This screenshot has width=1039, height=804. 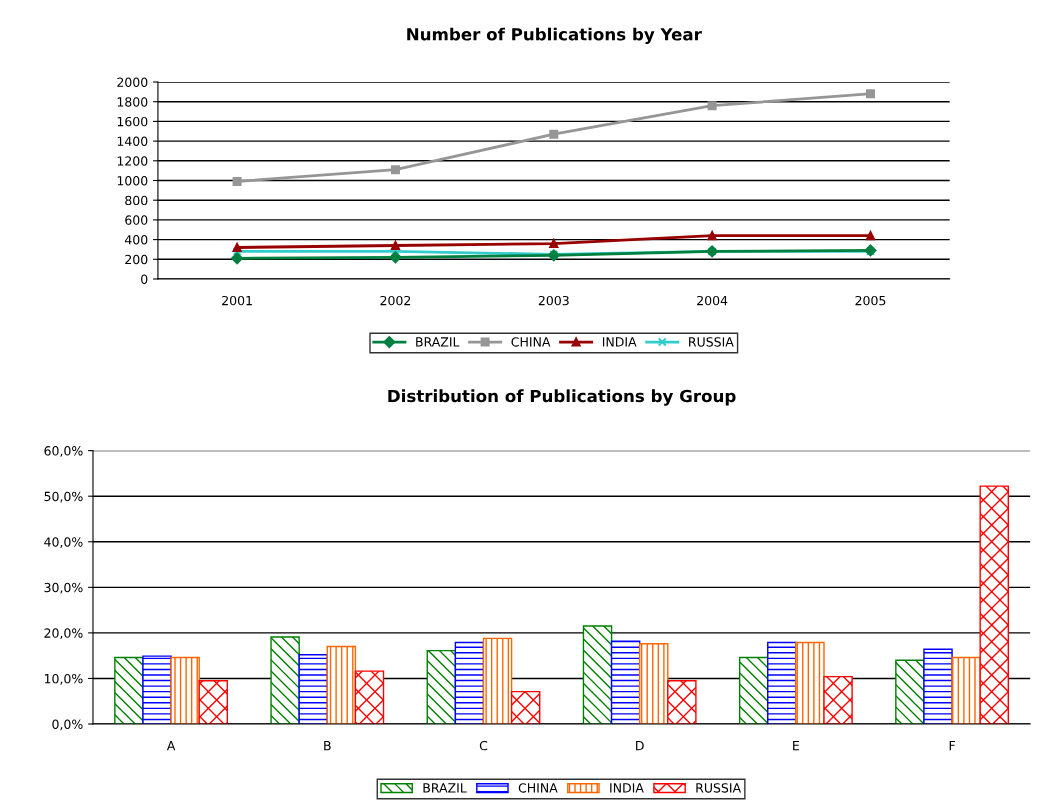 What do you see at coordinates (136, 240) in the screenshot?
I see `y-tick-label: 400` at bounding box center [136, 240].